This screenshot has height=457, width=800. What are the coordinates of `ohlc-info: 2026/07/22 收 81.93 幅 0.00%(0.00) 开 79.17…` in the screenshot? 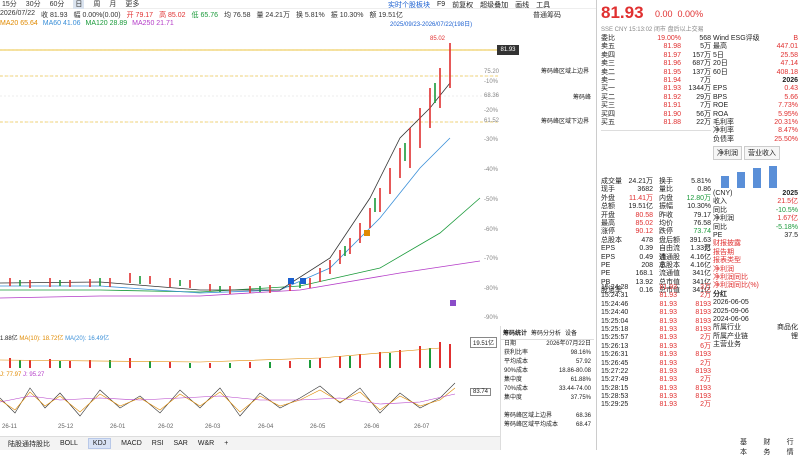 It's located at (201, 14).